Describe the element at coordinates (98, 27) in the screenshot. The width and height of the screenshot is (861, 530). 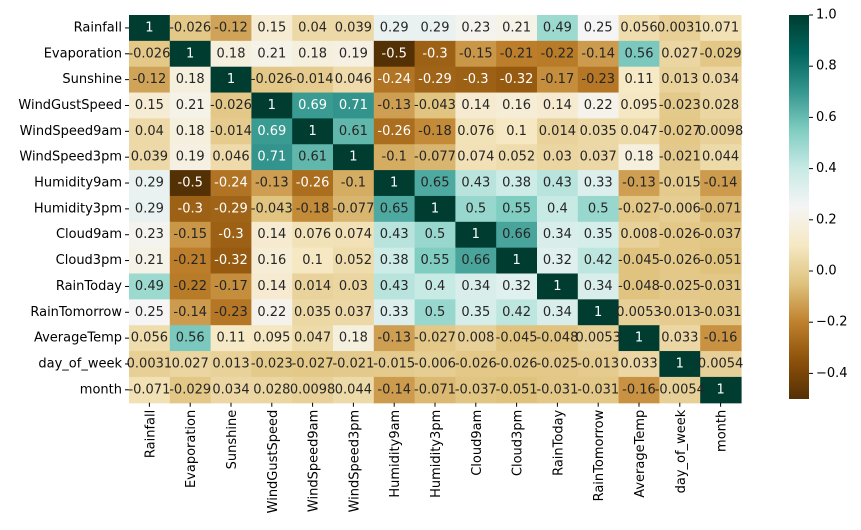
I see `y-tick-label: Rainfall` at that location.